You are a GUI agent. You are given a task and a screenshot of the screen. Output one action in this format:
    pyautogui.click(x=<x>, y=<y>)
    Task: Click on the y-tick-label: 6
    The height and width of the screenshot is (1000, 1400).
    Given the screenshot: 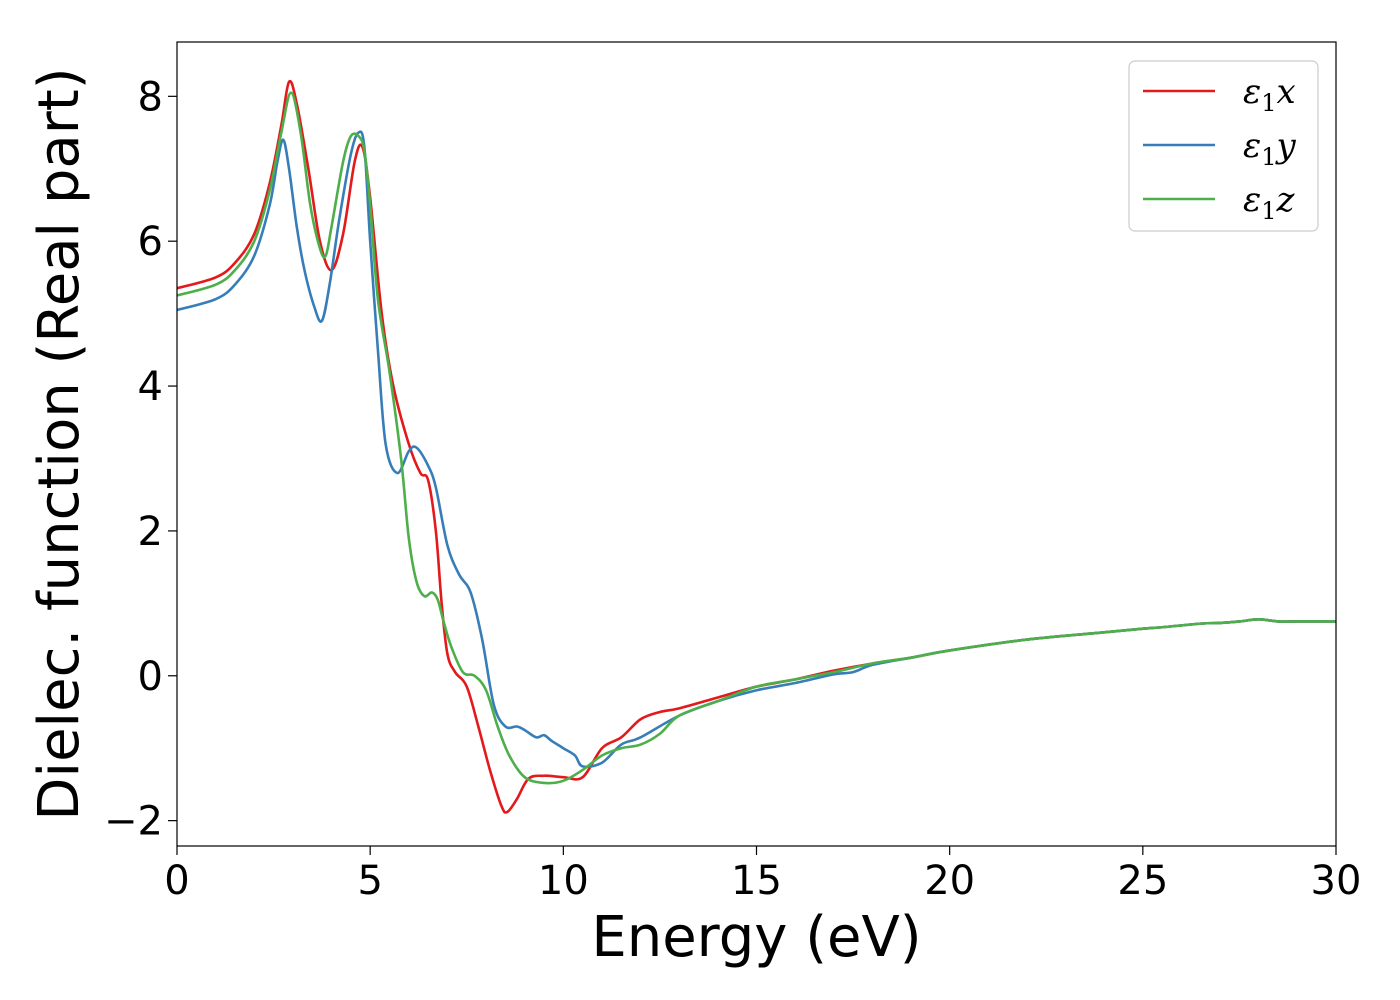 What is the action you would take?
    pyautogui.click(x=150, y=242)
    